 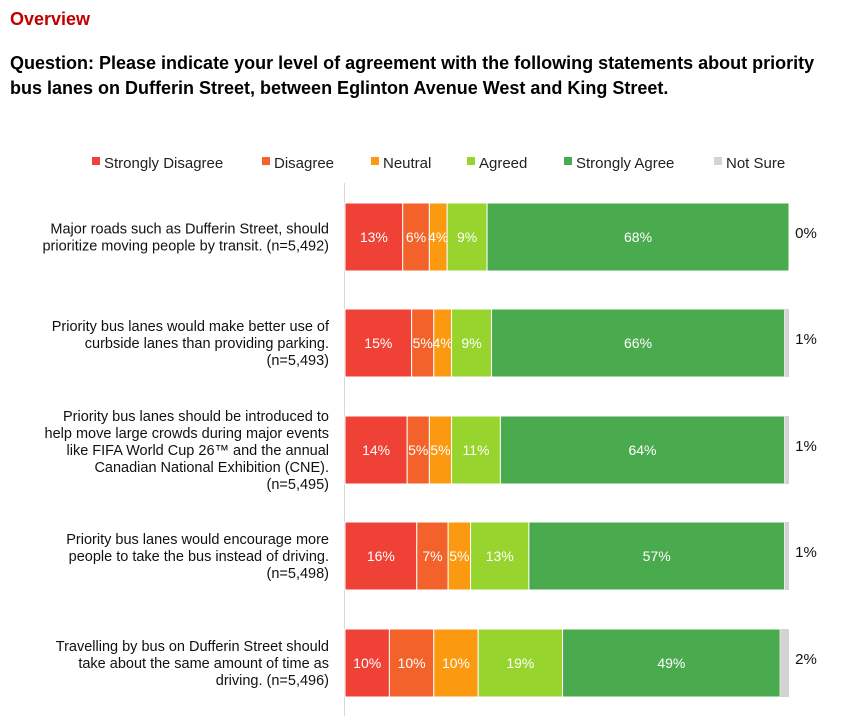 I want to click on data-label-strongly-disagree-5: 10%, so click(x=367, y=663).